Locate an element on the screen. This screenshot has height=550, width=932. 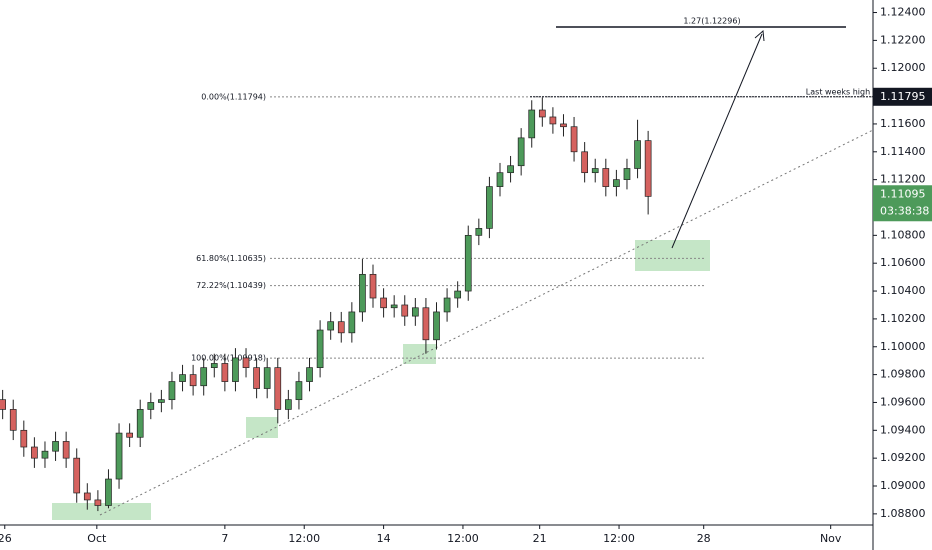
fib-label: 72.22%(1.10439) is located at coordinates (231, 285).